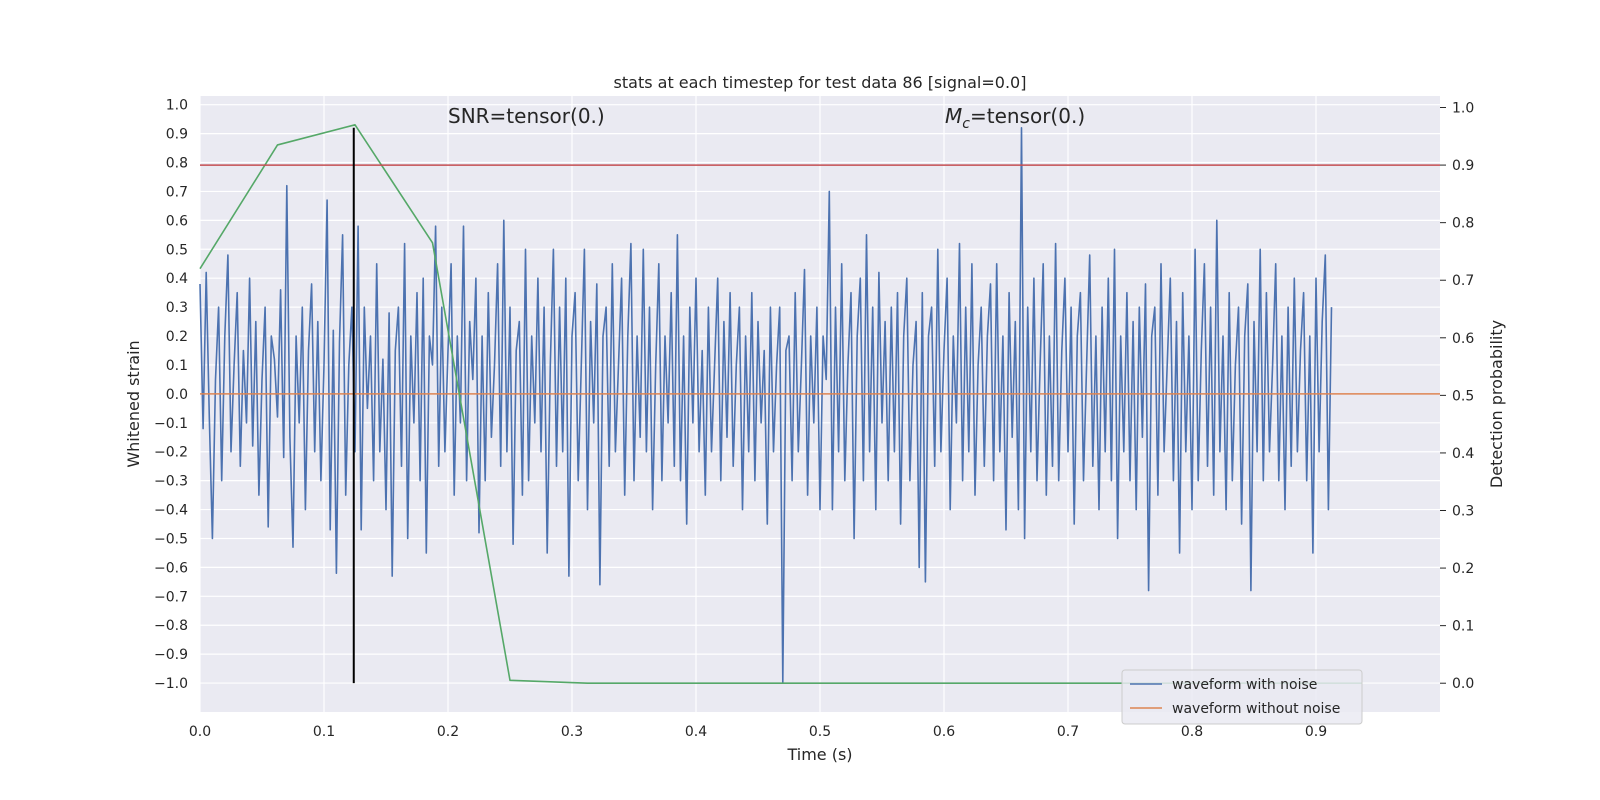 The height and width of the screenshot is (800, 1600). What do you see at coordinates (171, 511) in the screenshot?
I see `y-tick-label-left: −0.4` at bounding box center [171, 511].